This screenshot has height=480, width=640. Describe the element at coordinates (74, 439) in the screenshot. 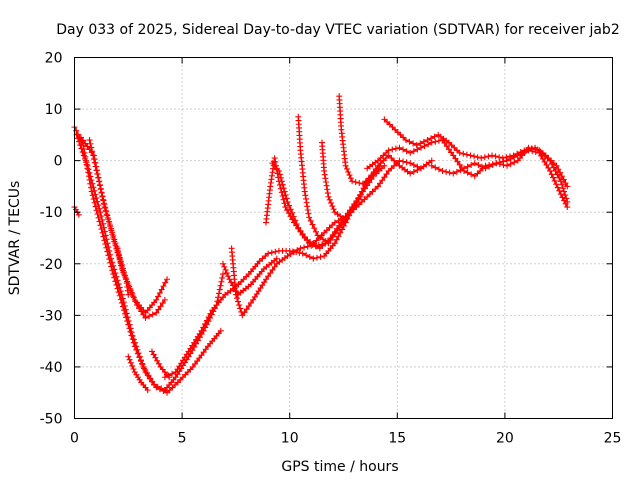

I see `x-tick-label: 0` at that location.